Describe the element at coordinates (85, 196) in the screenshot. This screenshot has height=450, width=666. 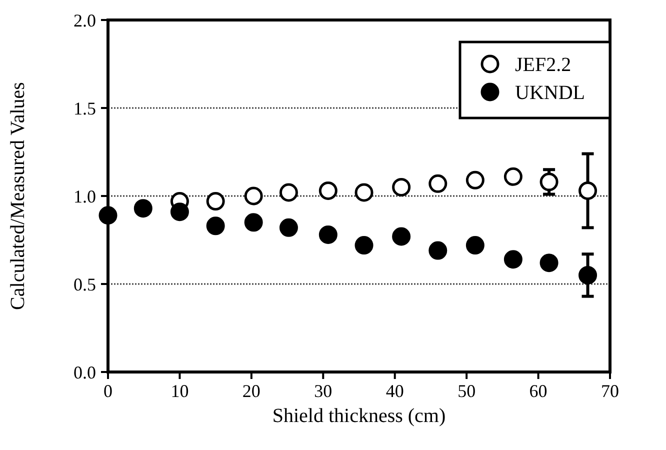
I see `y-tick-label: 1.0` at that location.